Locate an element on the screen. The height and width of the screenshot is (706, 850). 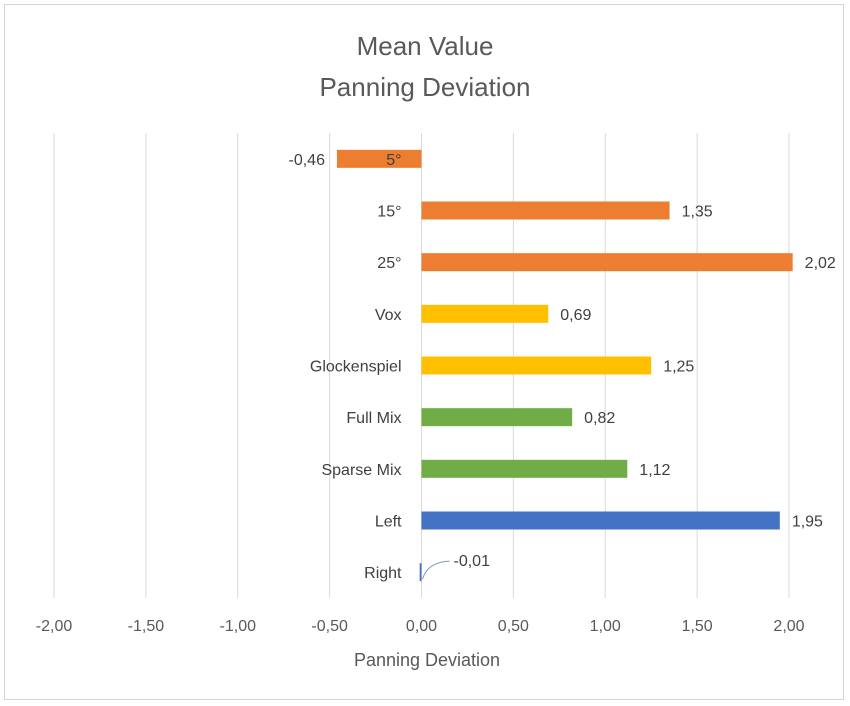
leader-line is located at coordinates (436, 570).